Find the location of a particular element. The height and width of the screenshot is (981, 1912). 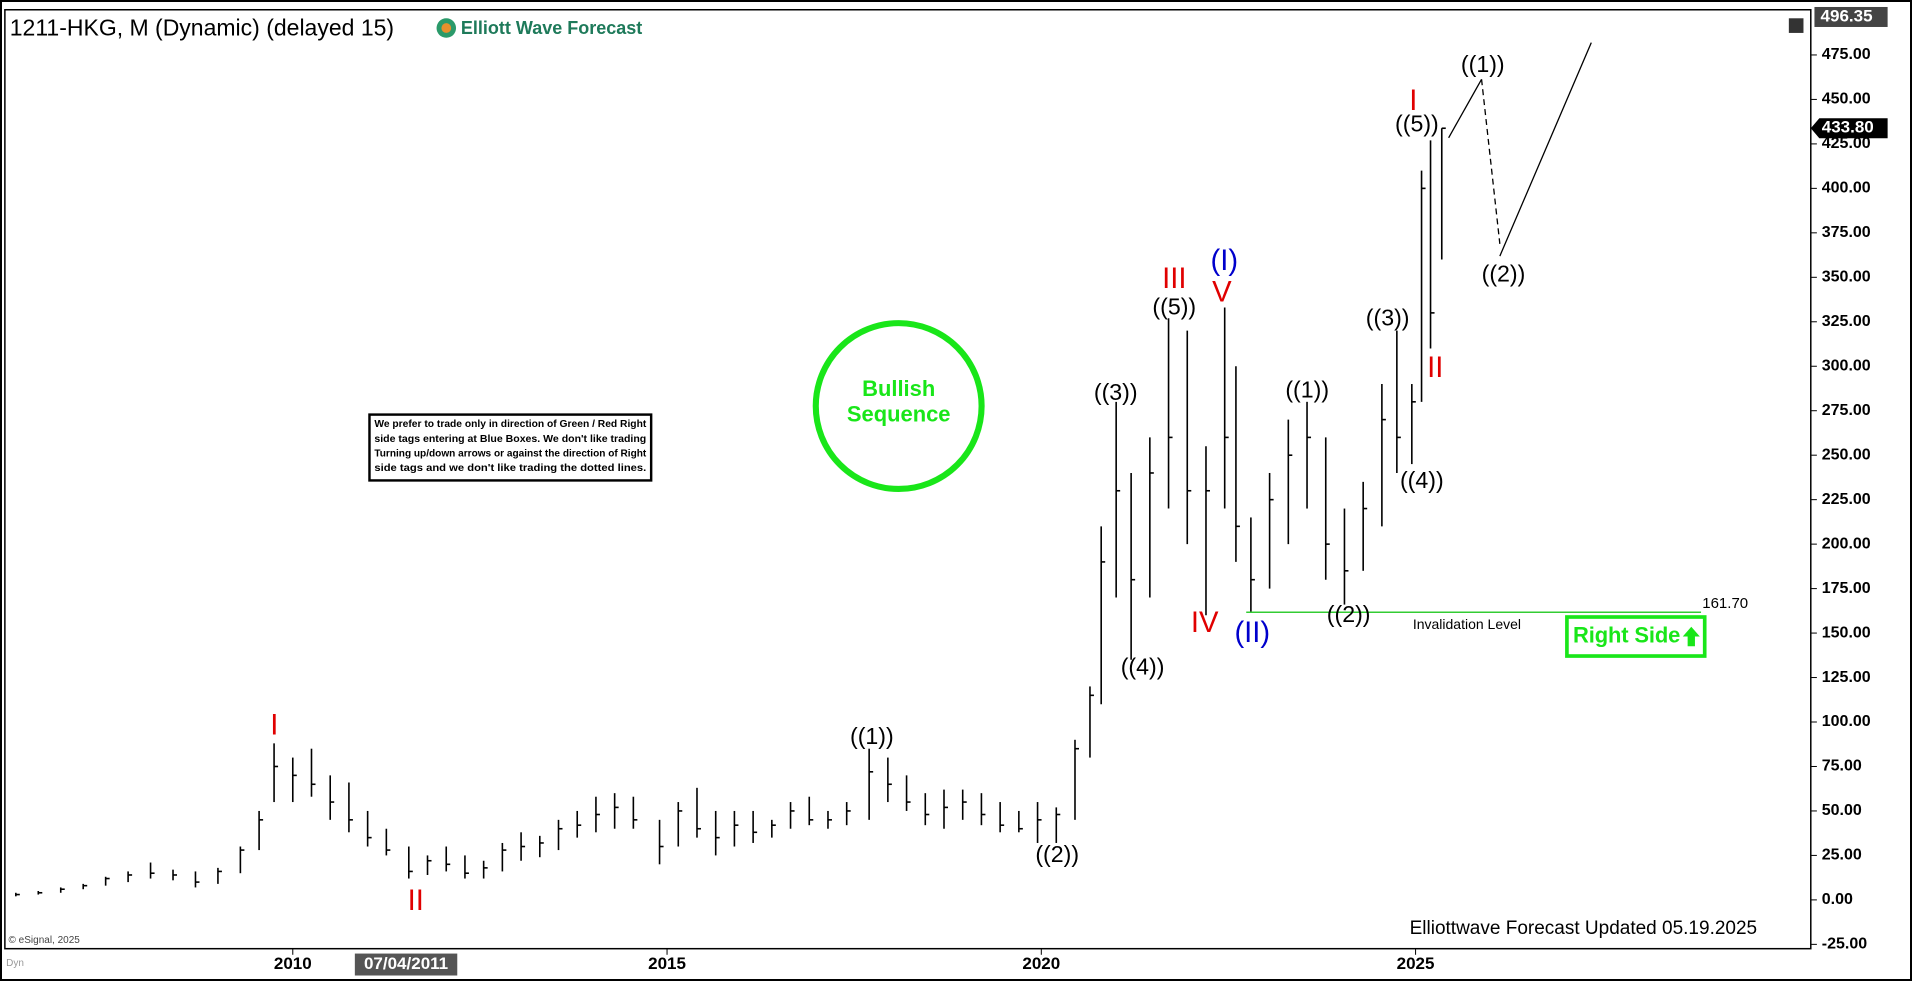

last-price-box is located at coordinates (1849, 128).